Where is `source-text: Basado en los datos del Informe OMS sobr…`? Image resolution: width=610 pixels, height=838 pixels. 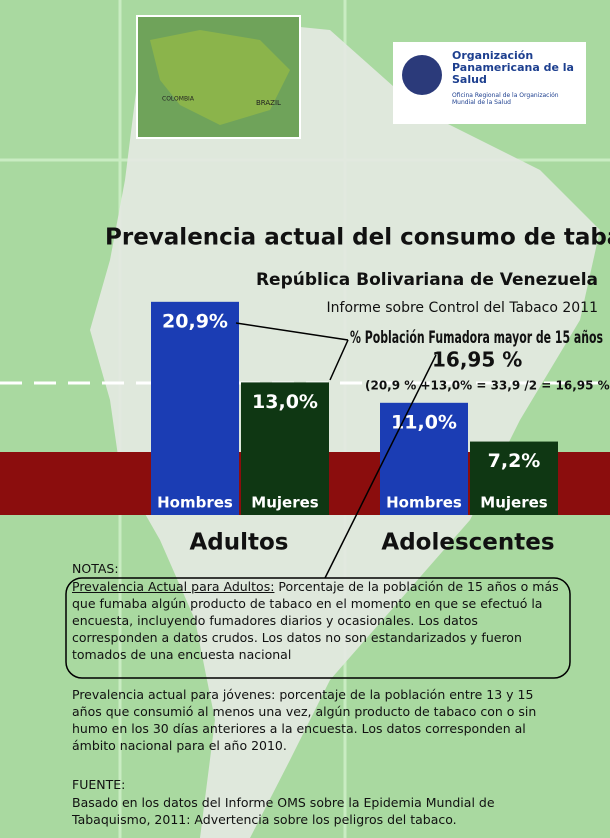
source-text: Basado en los datos del Informe OMS sobr… is located at coordinates (283, 811).